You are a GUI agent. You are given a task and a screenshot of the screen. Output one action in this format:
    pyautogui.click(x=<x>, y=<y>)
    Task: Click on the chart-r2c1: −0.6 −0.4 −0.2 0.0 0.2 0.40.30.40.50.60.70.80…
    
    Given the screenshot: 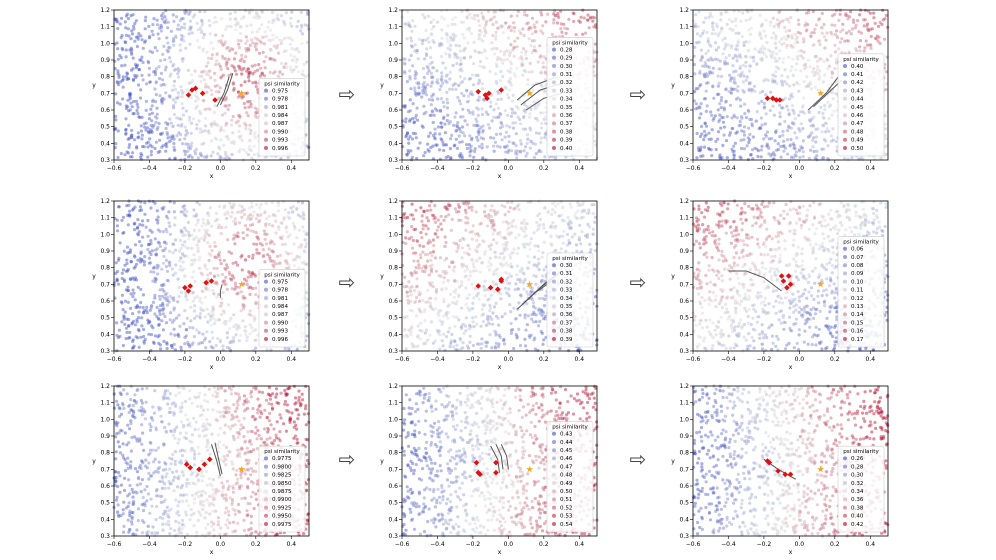 What is the action you would take?
    pyautogui.click(x=201, y=284)
    